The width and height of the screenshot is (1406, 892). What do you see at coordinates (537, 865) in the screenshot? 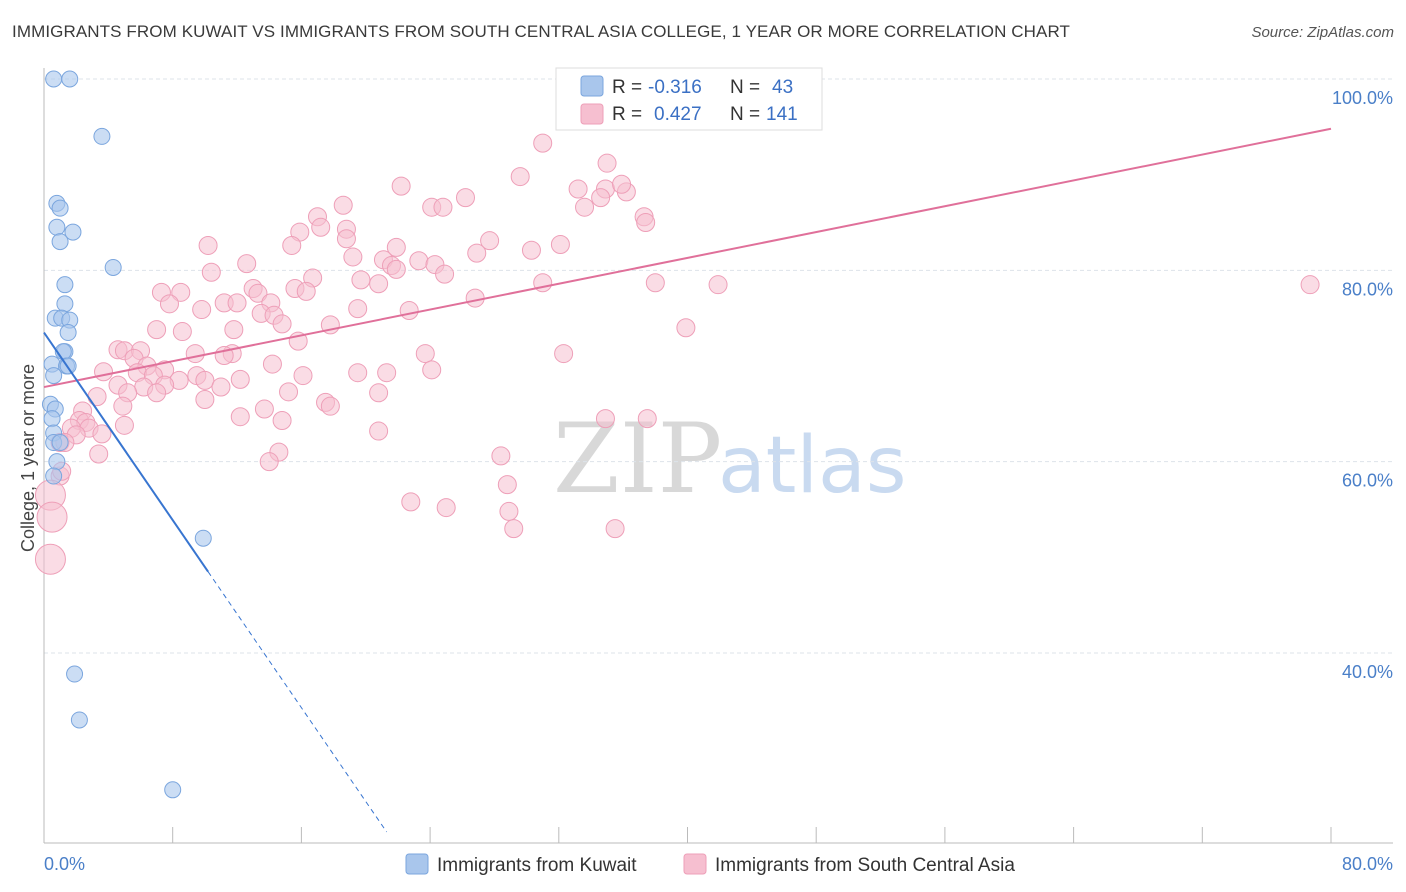
I see `bottom-legend-kuwait-label: Immigrants from Kuwait` at bounding box center [537, 865].